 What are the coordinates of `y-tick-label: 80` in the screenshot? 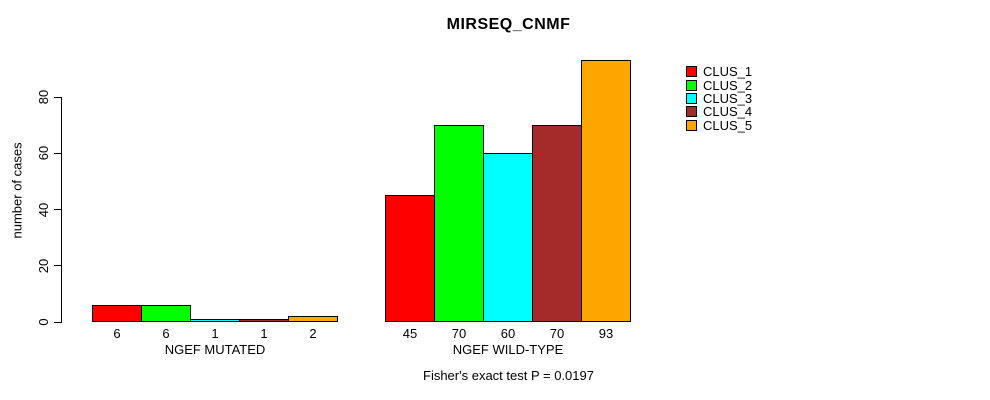 It's located at (43, 97).